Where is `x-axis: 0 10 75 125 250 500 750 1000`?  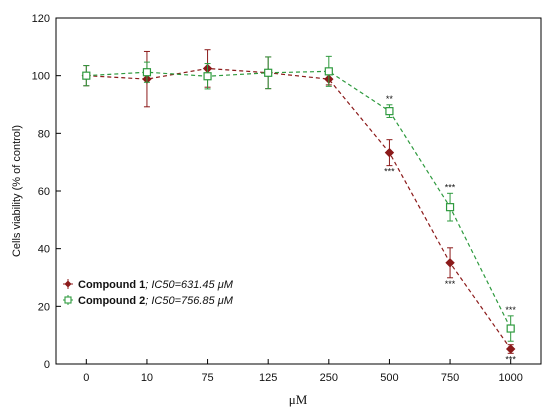
x-axis: 0 10 75 125 250 500 750 1000 is located at coordinates (303, 371).